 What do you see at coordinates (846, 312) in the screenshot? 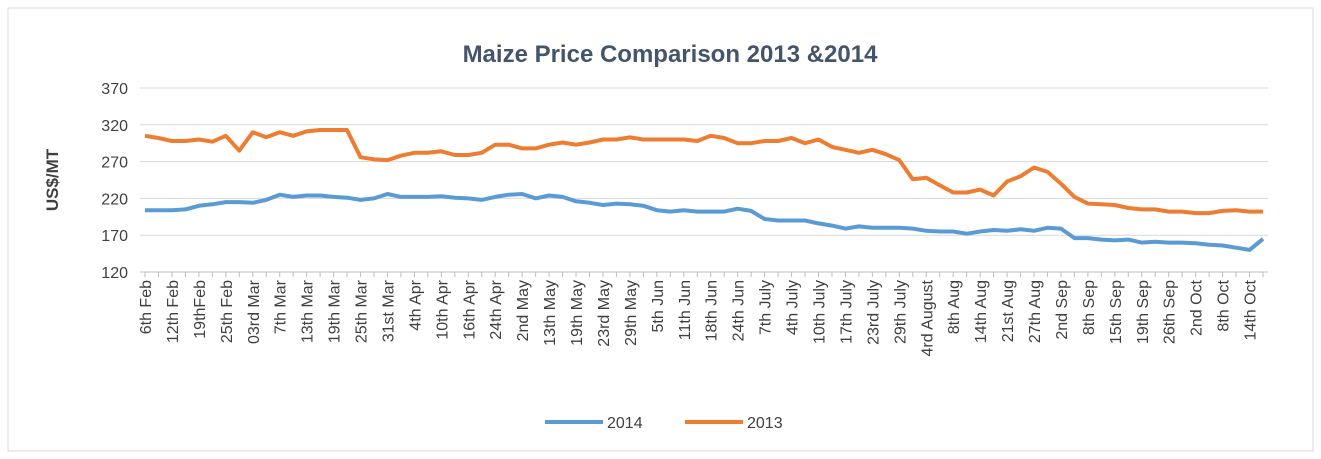
I see `x-tick-label: 17th July` at bounding box center [846, 312].